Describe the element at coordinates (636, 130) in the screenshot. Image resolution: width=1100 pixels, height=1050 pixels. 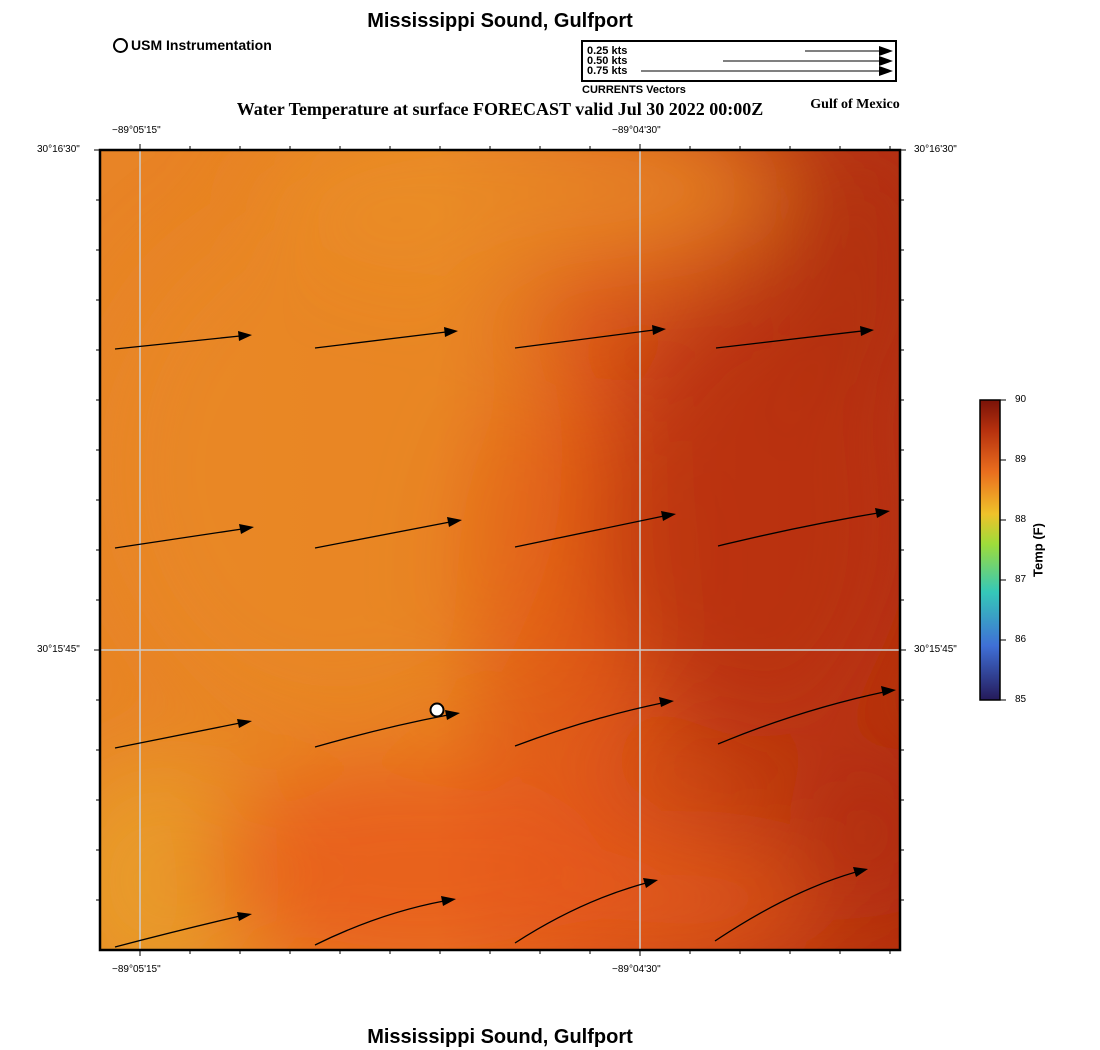
I see `lon-tick-label-top: −89°04'30"` at that location.